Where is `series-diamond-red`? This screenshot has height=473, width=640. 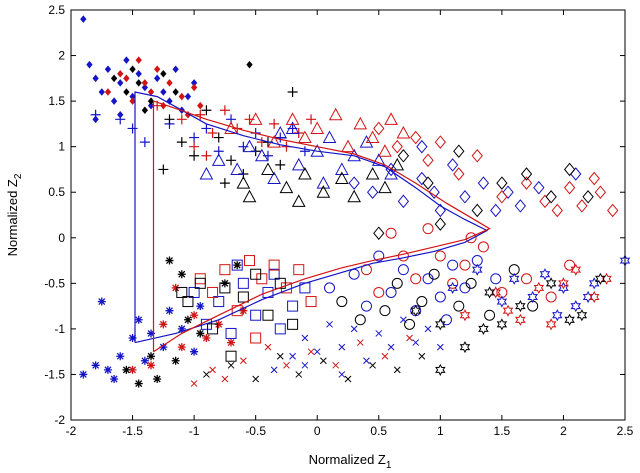
series-diamond-red is located at coordinates (496, 169).